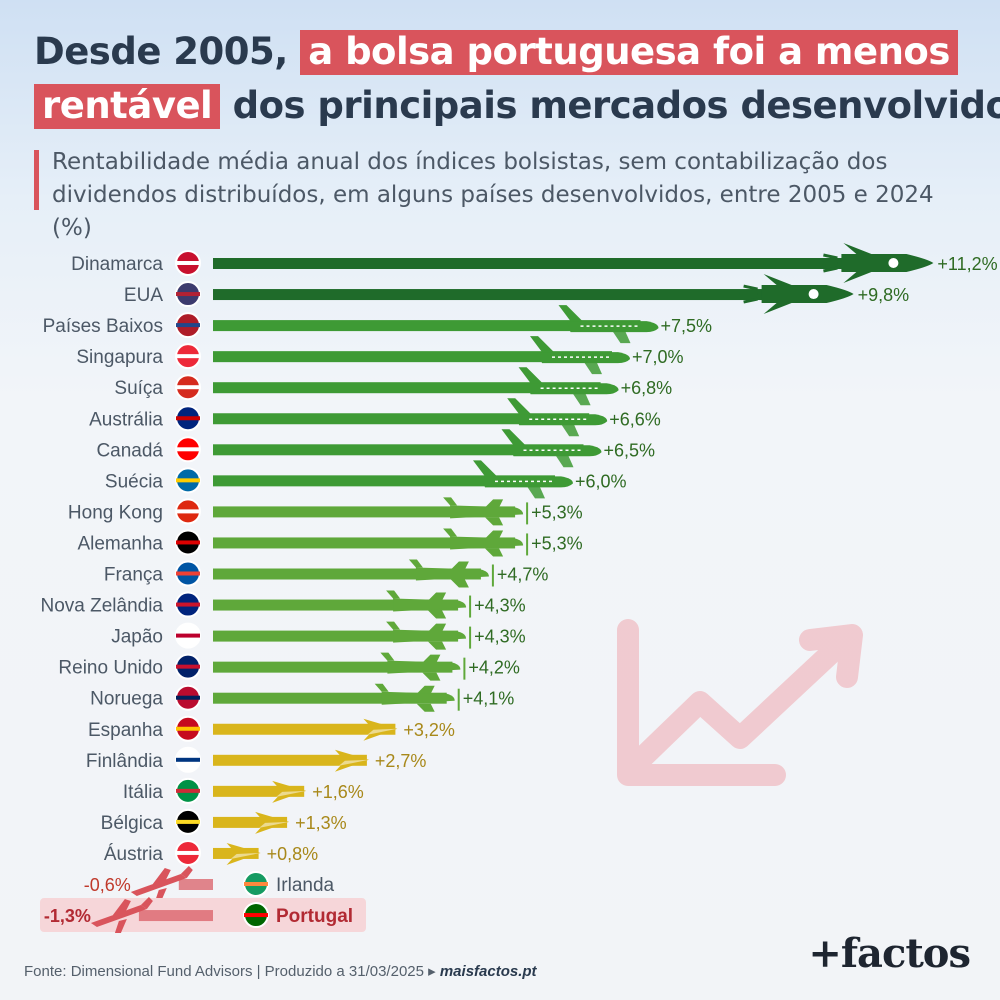 The image size is (1000, 1000). I want to click on chart-row-singapura: Singapura +7,0%, so click(380, 356).